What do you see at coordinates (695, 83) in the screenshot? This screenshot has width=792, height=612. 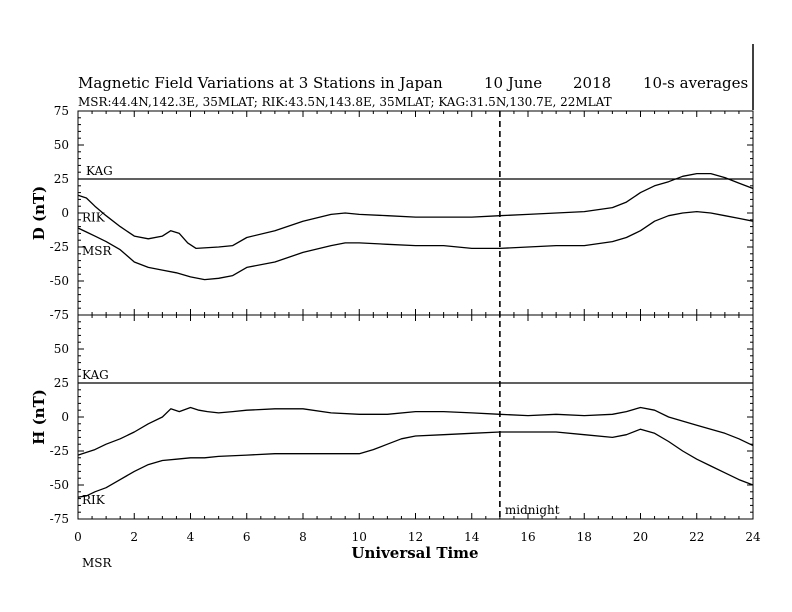 I see `averaging-label: 10-s averages` at bounding box center [695, 83].